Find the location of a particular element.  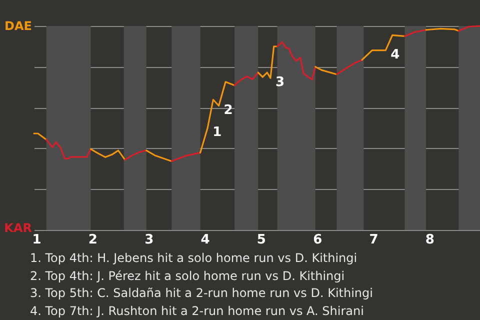

x-tick-label: 4 is located at coordinates (205, 240).